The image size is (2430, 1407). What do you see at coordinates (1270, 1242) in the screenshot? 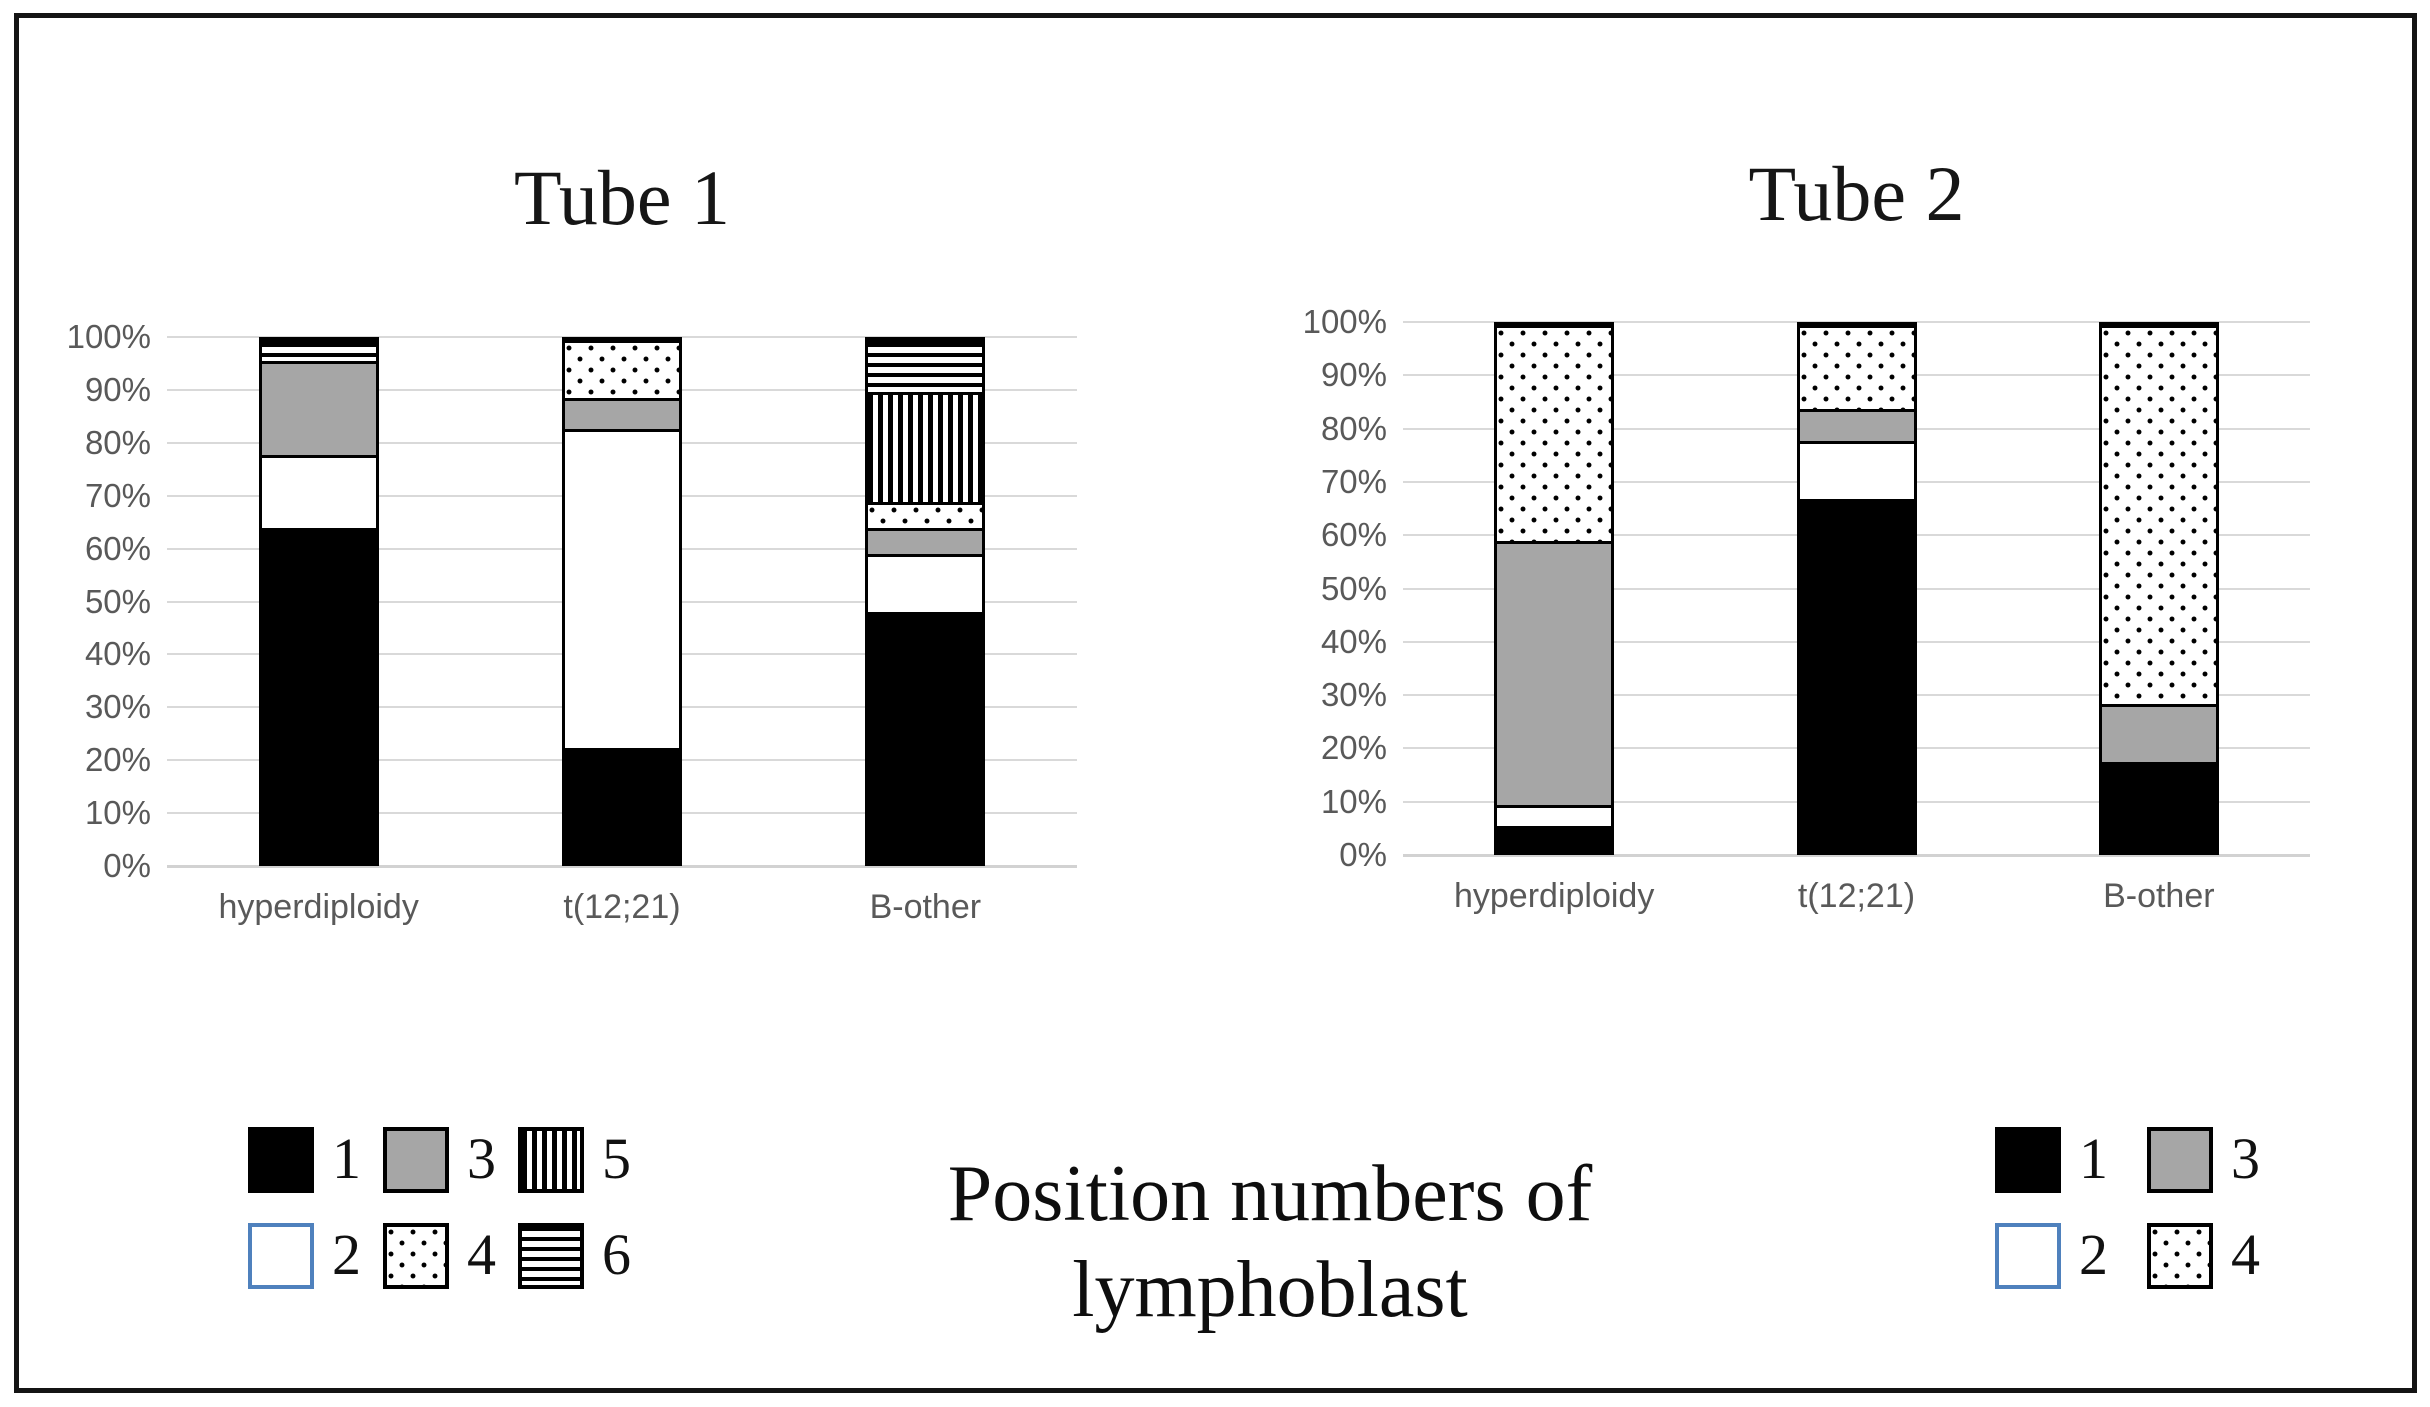
I see `figure-caption: Position numbers of lymphoblast` at bounding box center [1270, 1242].